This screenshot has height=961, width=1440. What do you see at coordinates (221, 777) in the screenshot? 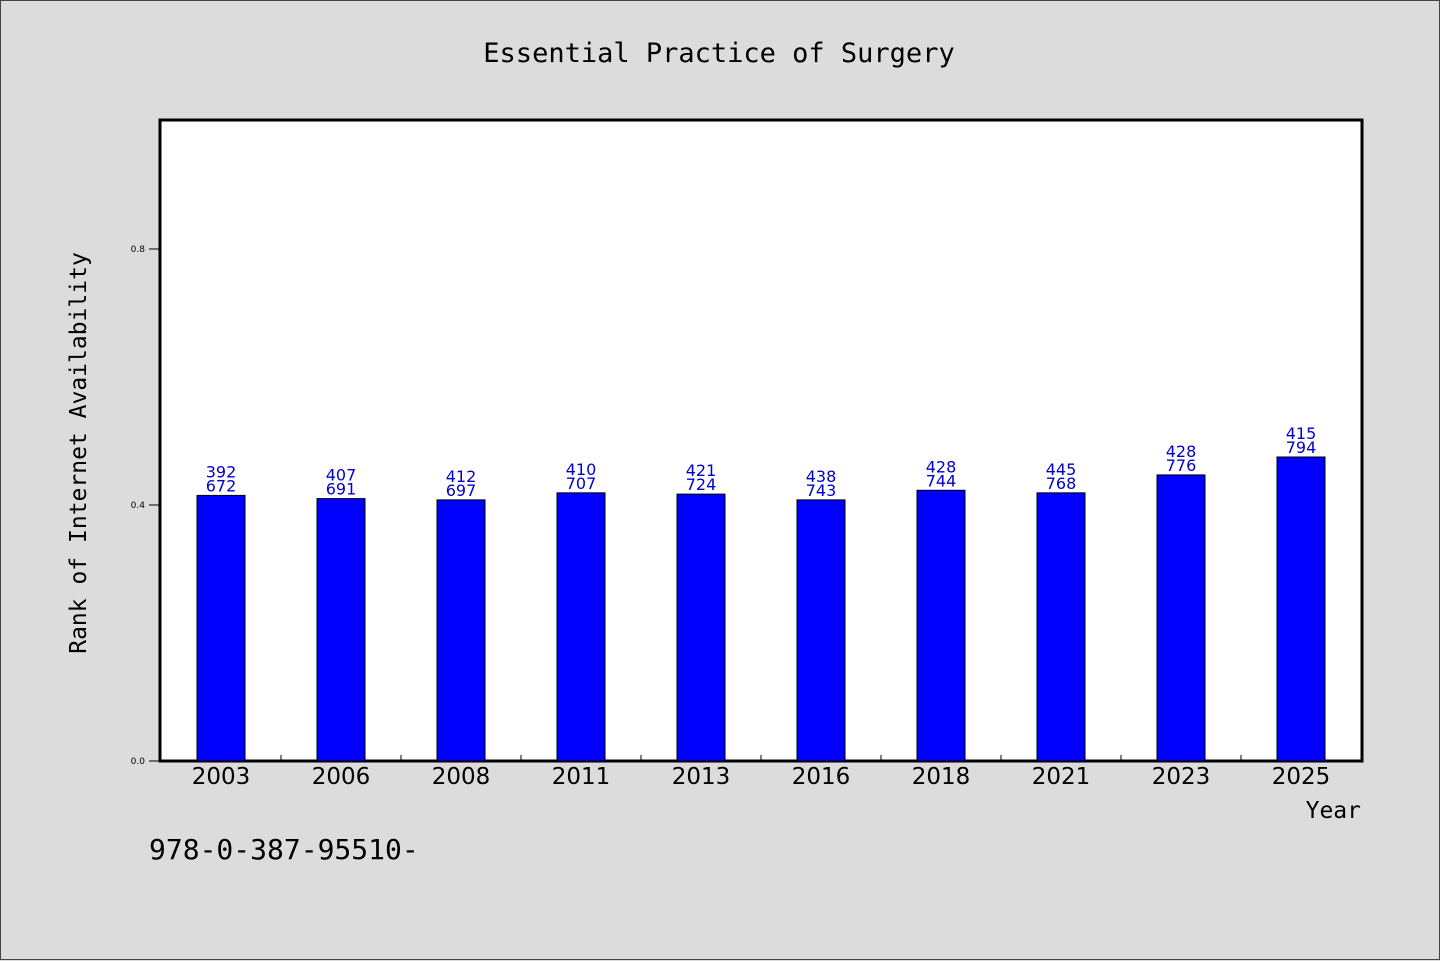
I see `x-tick-label-2003: 2003` at bounding box center [221, 777].